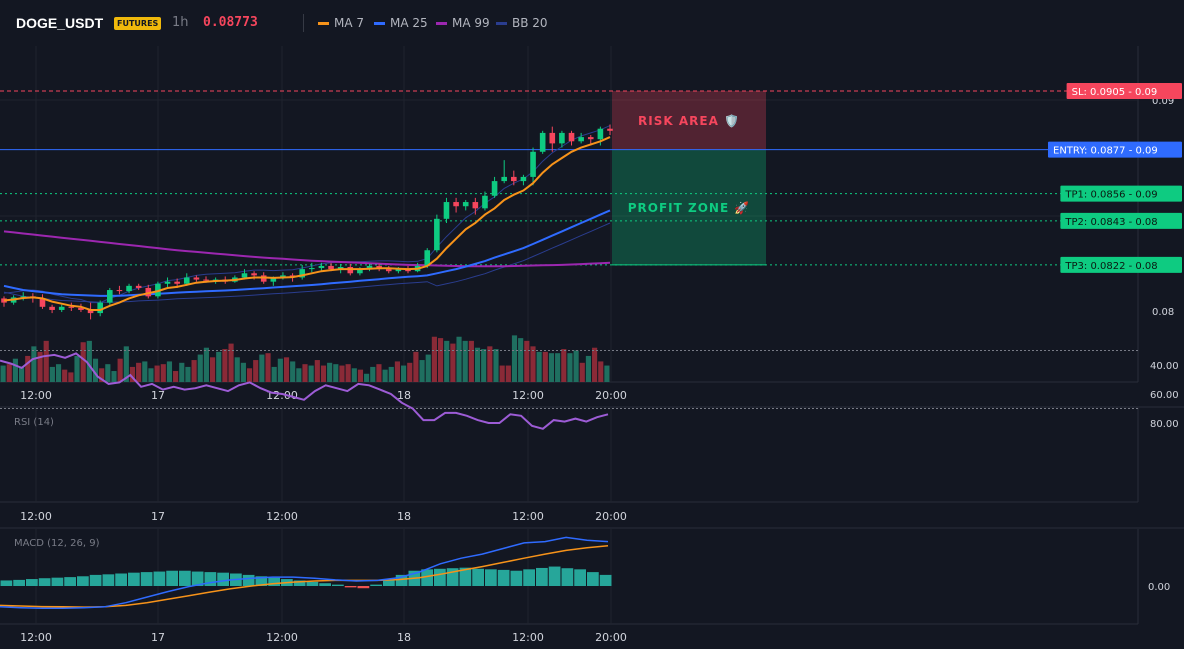  I want to click on legend-bb20-label: BB 20, so click(530, 23).